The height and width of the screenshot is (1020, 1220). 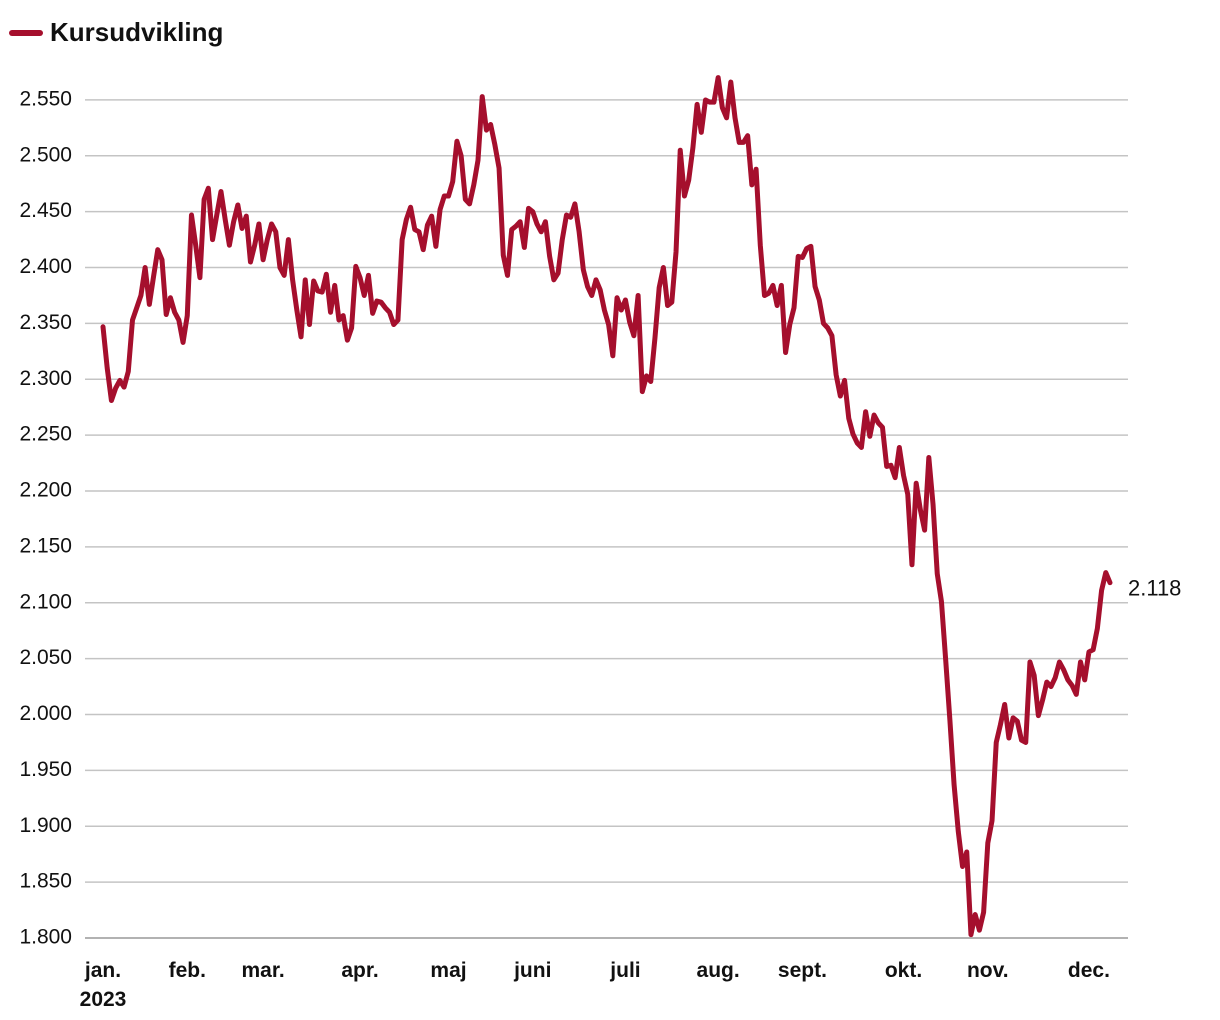 I want to click on legend-label: Kursudvikling, so click(x=136, y=32).